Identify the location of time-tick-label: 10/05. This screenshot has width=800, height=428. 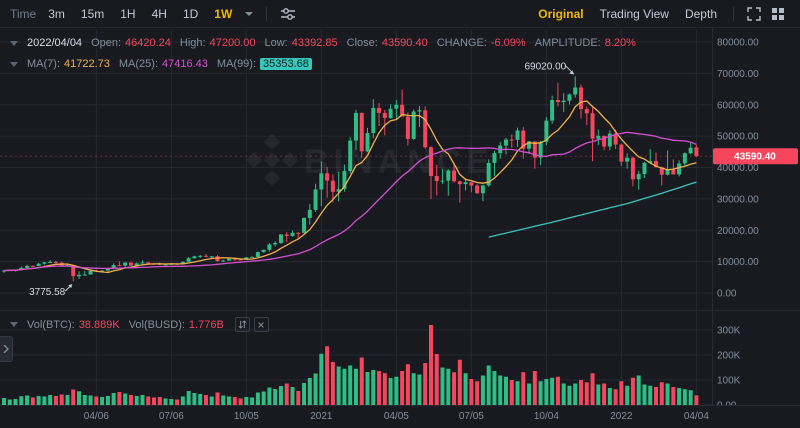
(246, 416).